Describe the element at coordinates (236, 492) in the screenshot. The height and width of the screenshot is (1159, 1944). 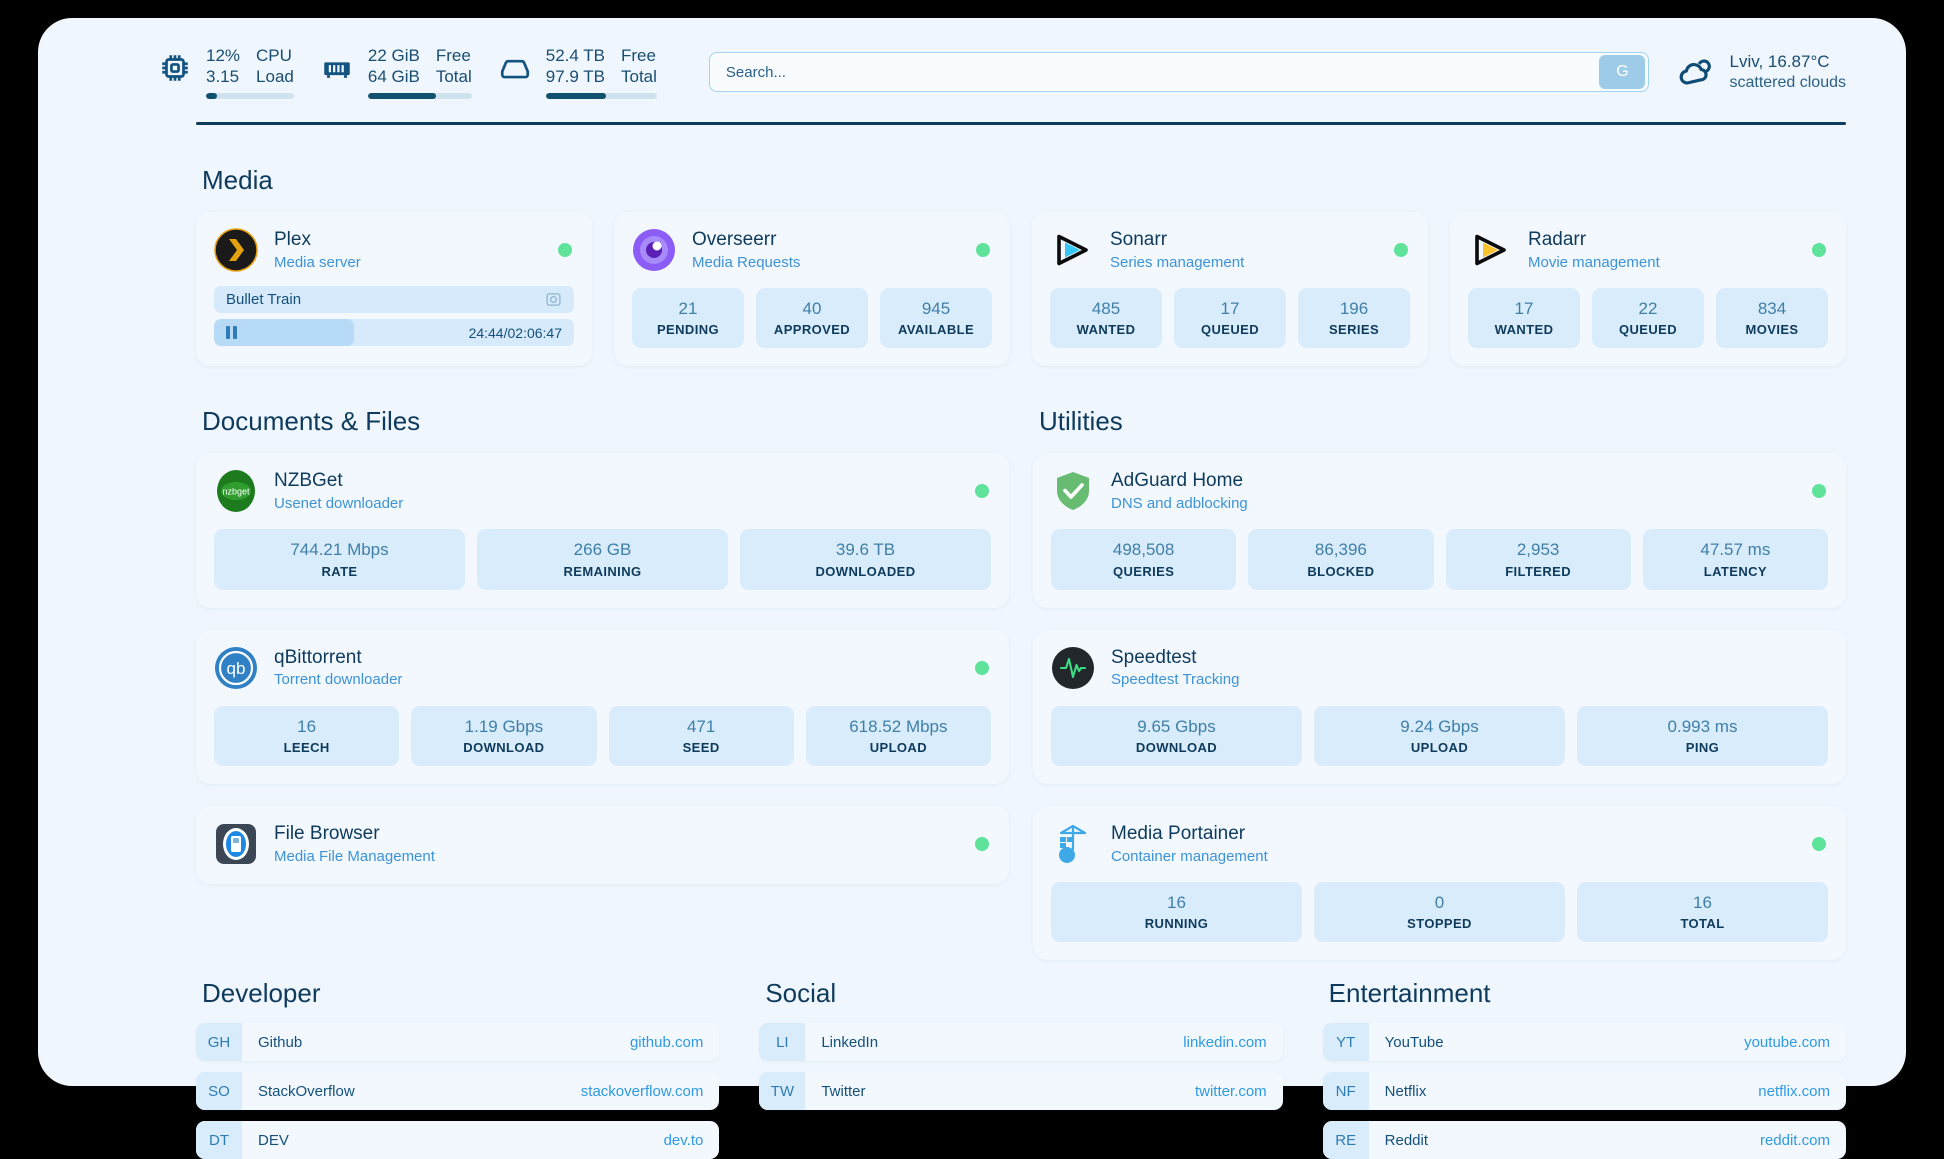
I see `svg-text: nzbget` at that location.